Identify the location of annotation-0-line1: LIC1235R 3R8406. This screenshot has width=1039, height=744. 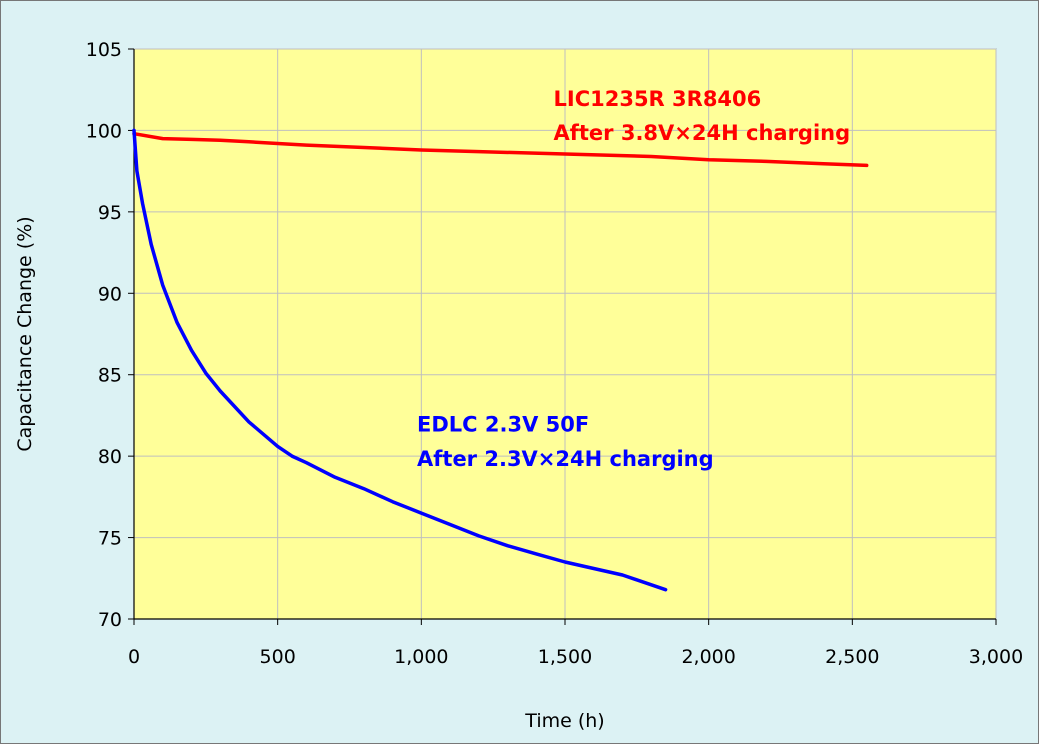
(658, 99).